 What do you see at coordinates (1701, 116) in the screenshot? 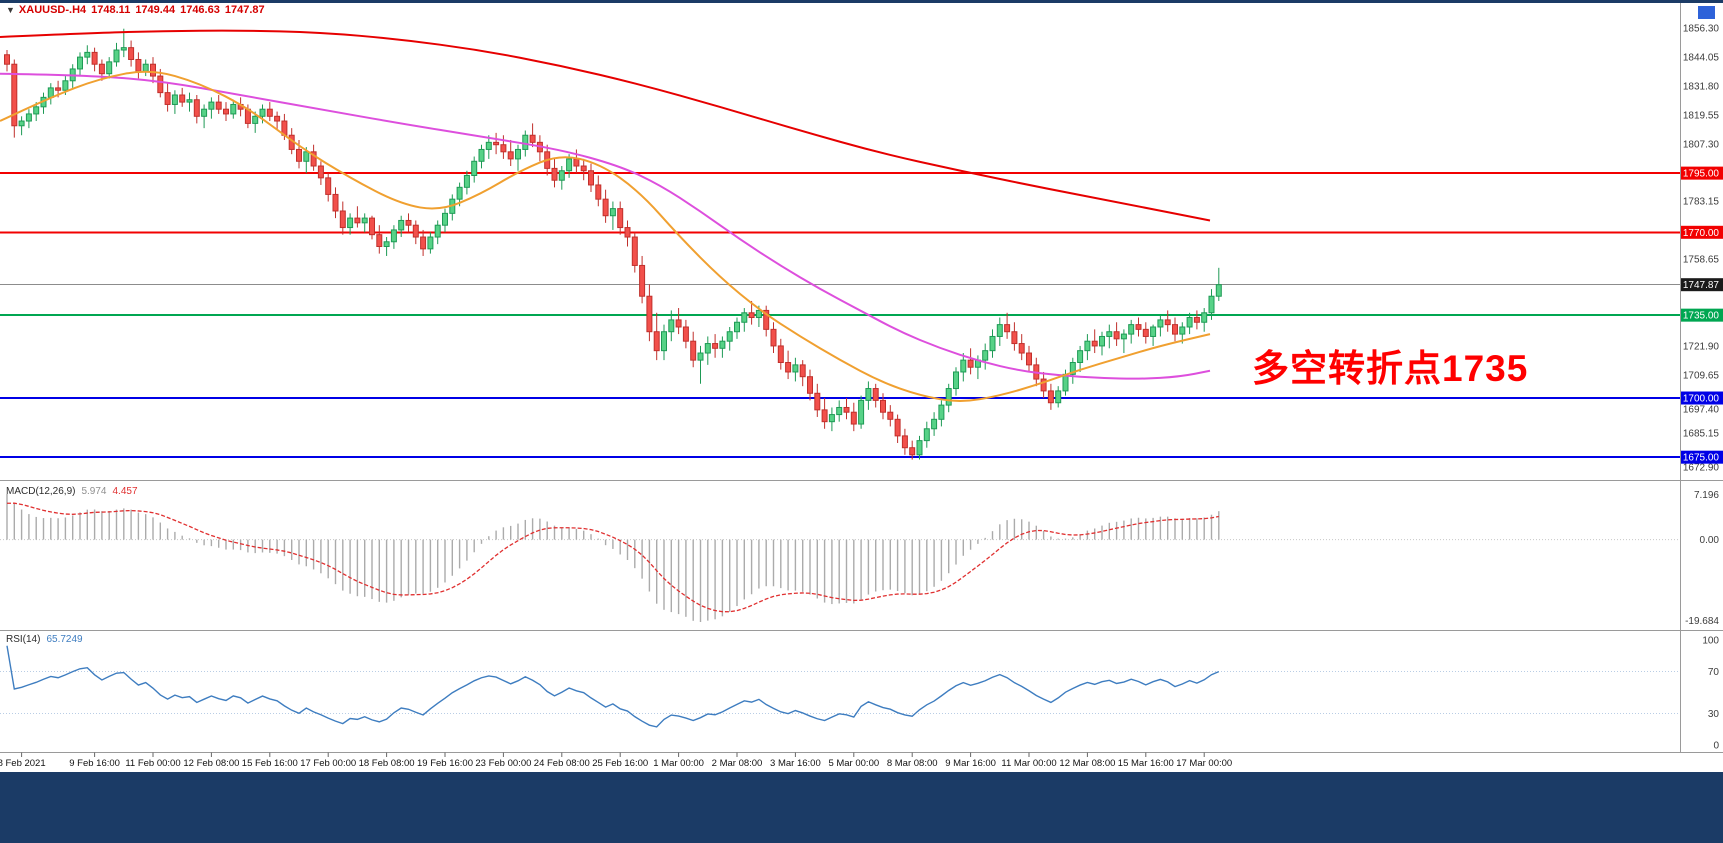
I see `svg-text: 1819.55` at bounding box center [1701, 116].